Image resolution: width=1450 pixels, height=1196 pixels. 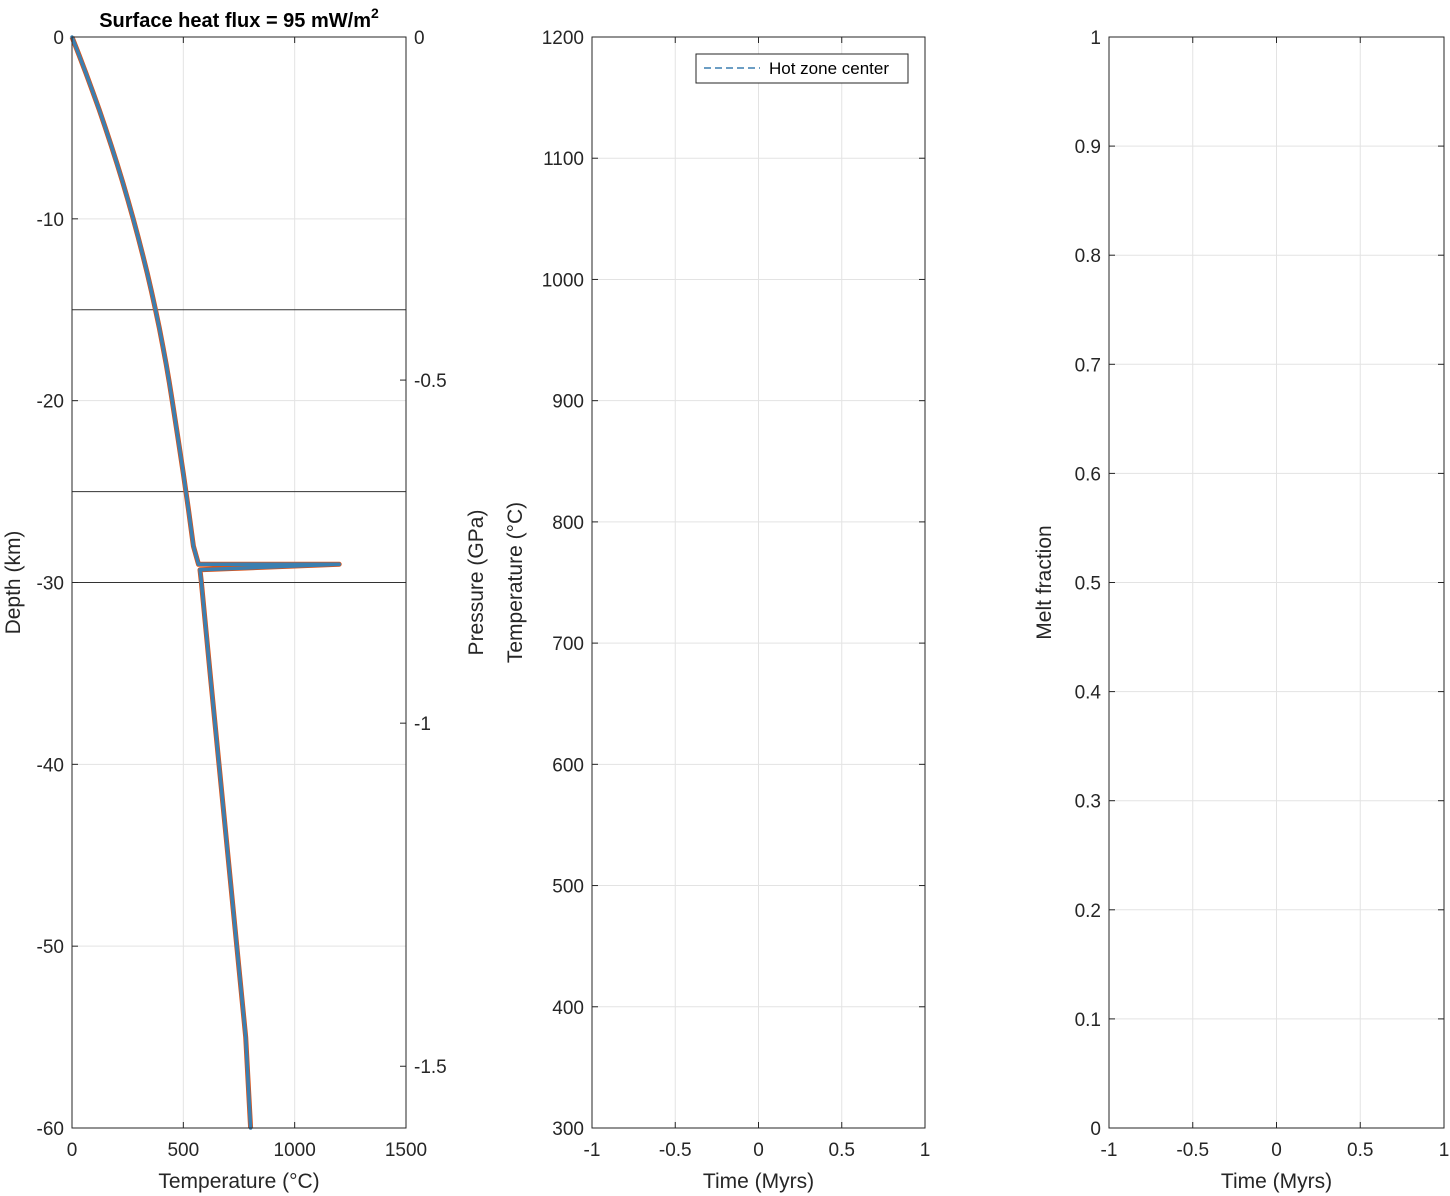 What do you see at coordinates (430, 1067) in the screenshot?
I see `y2-tick-label: -1.5` at bounding box center [430, 1067].